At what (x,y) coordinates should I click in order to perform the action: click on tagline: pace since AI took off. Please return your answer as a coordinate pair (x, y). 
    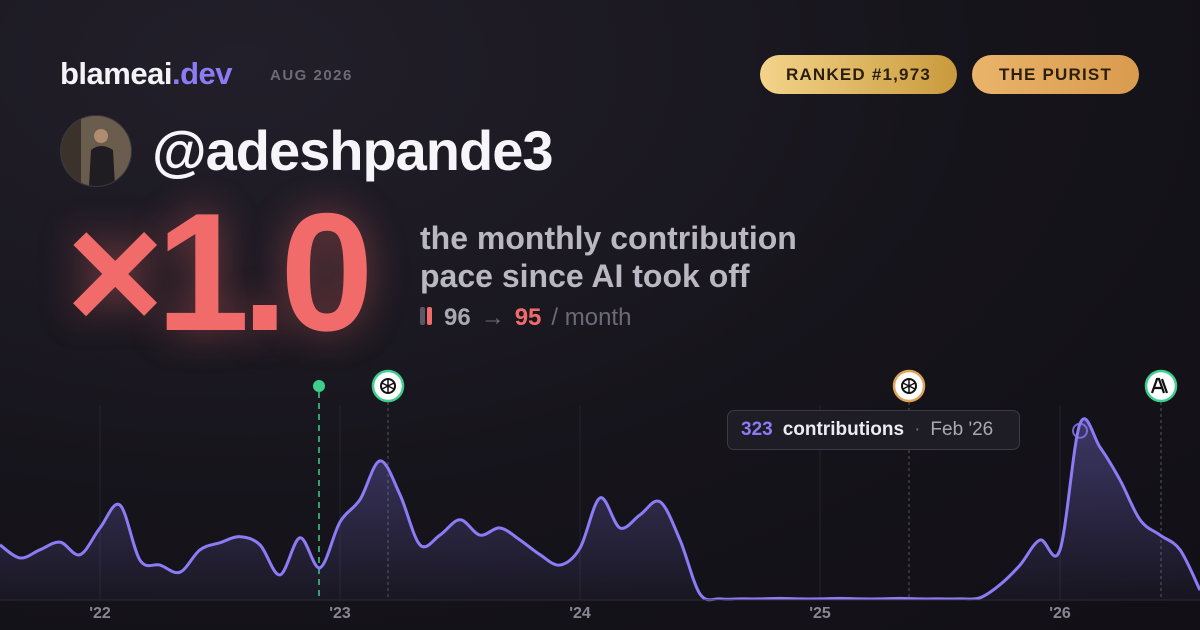
    Looking at the image, I should click on (585, 276).